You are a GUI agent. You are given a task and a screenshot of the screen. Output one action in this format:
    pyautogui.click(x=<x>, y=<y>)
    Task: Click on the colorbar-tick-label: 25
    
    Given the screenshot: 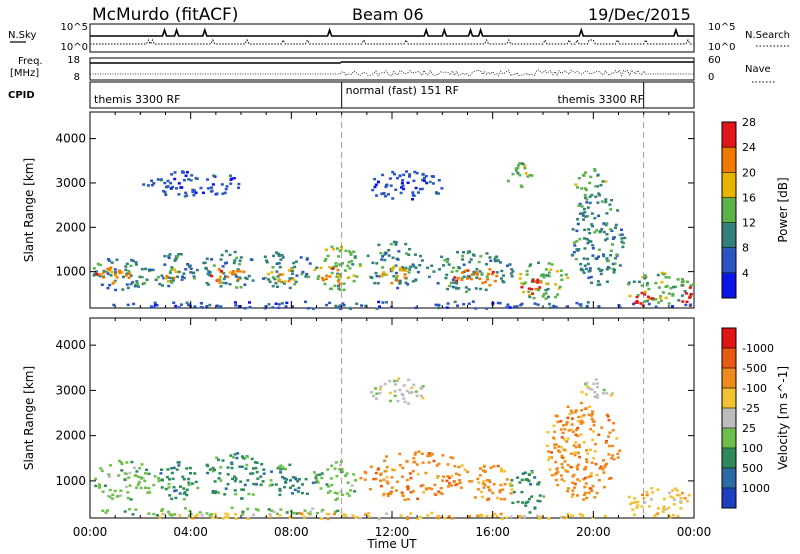 What is the action you would take?
    pyautogui.click(x=749, y=428)
    